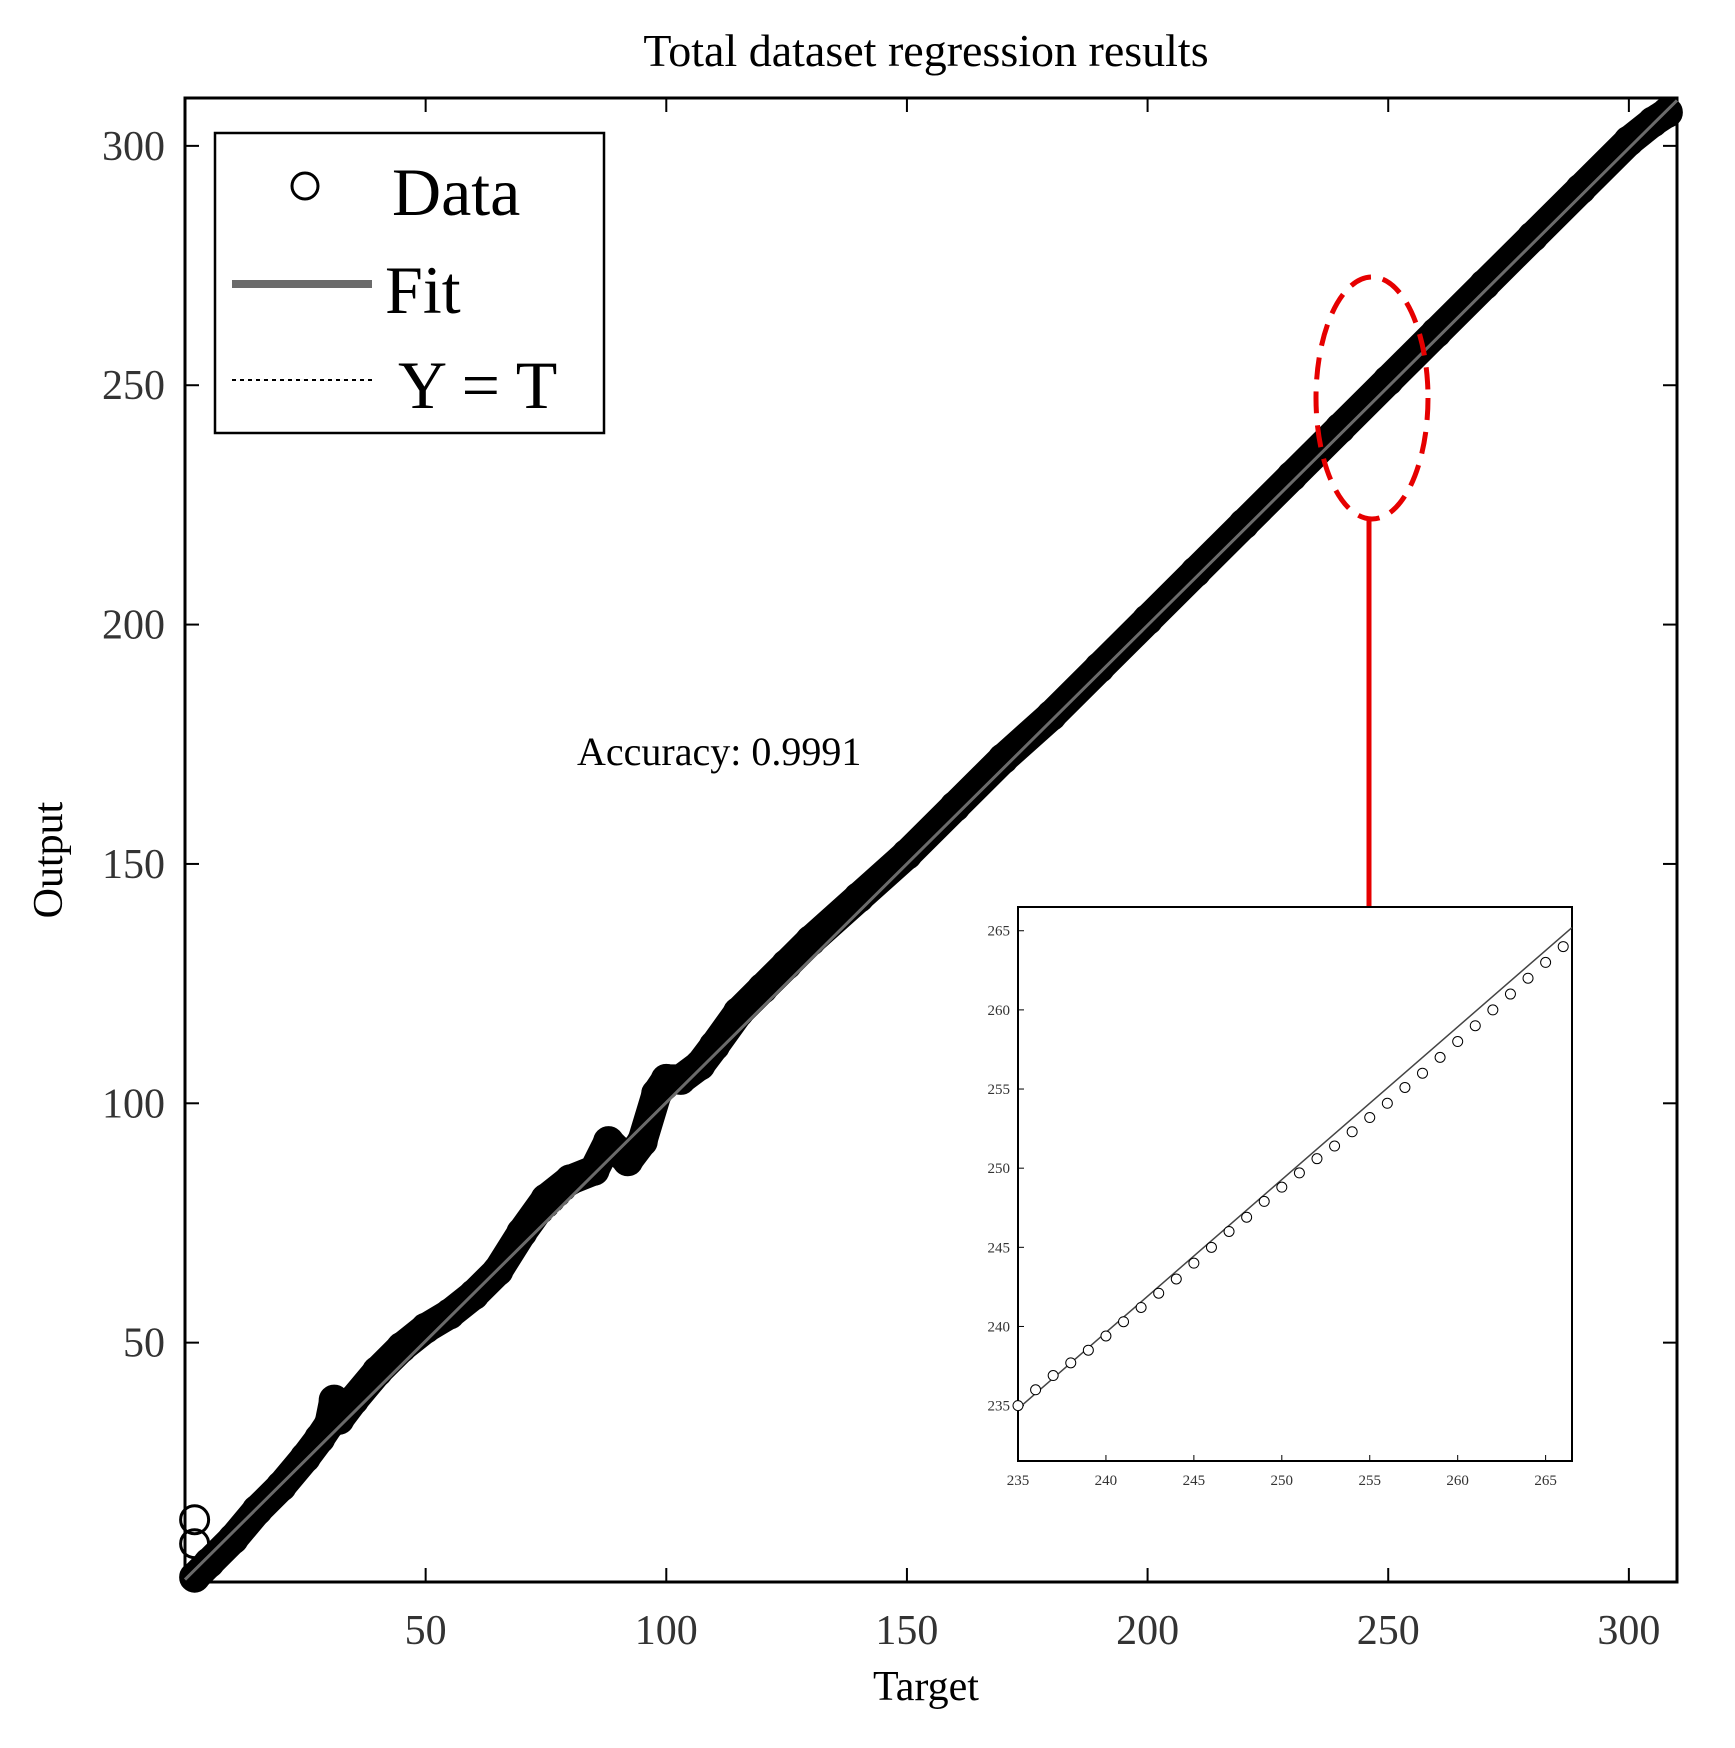 This screenshot has width=1735, height=1748. What do you see at coordinates (999, 932) in the screenshot?
I see `inset-y-tick-label: 265` at bounding box center [999, 932].